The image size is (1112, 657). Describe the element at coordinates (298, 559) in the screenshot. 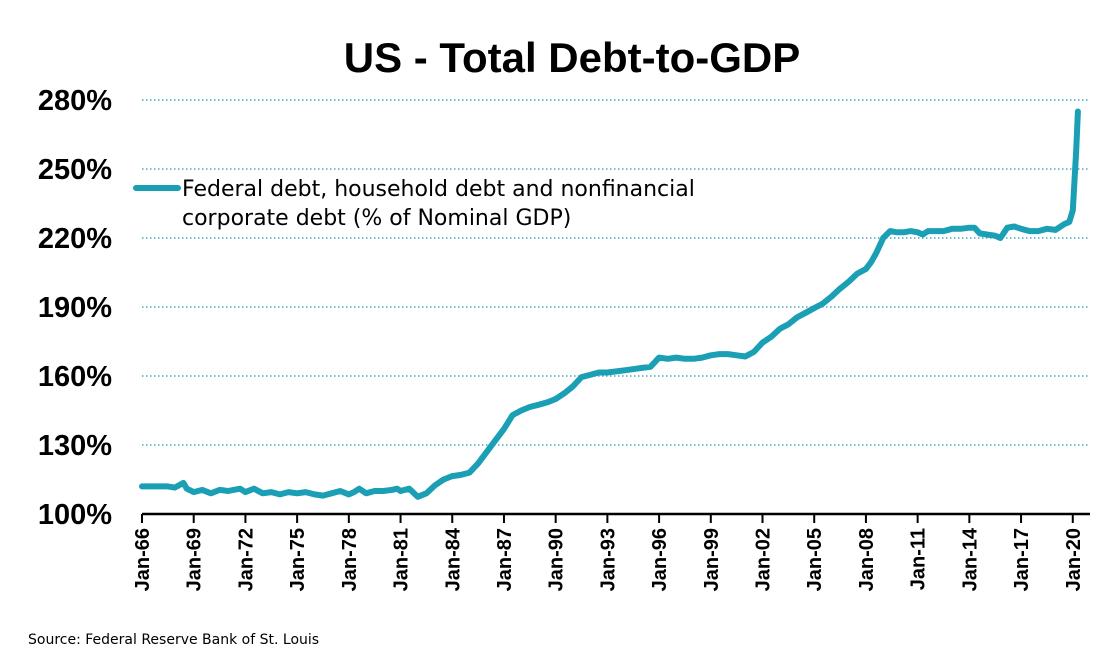

I see `x-tick-label: Jan-75` at that location.